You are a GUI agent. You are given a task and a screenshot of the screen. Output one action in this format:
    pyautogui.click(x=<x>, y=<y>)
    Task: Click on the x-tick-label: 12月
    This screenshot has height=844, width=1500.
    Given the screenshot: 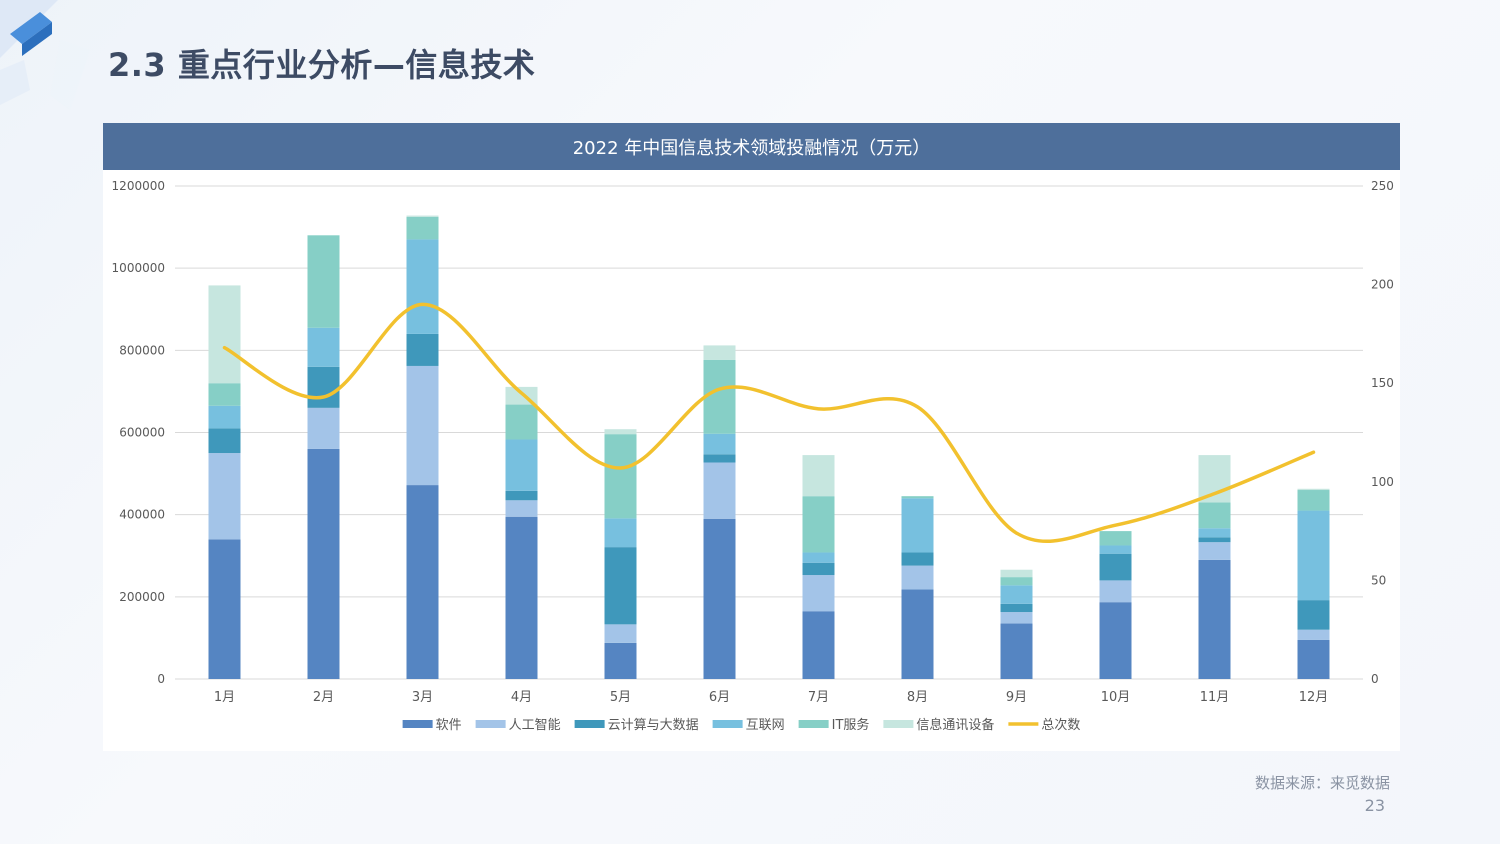 What is the action you would take?
    pyautogui.click(x=1314, y=697)
    